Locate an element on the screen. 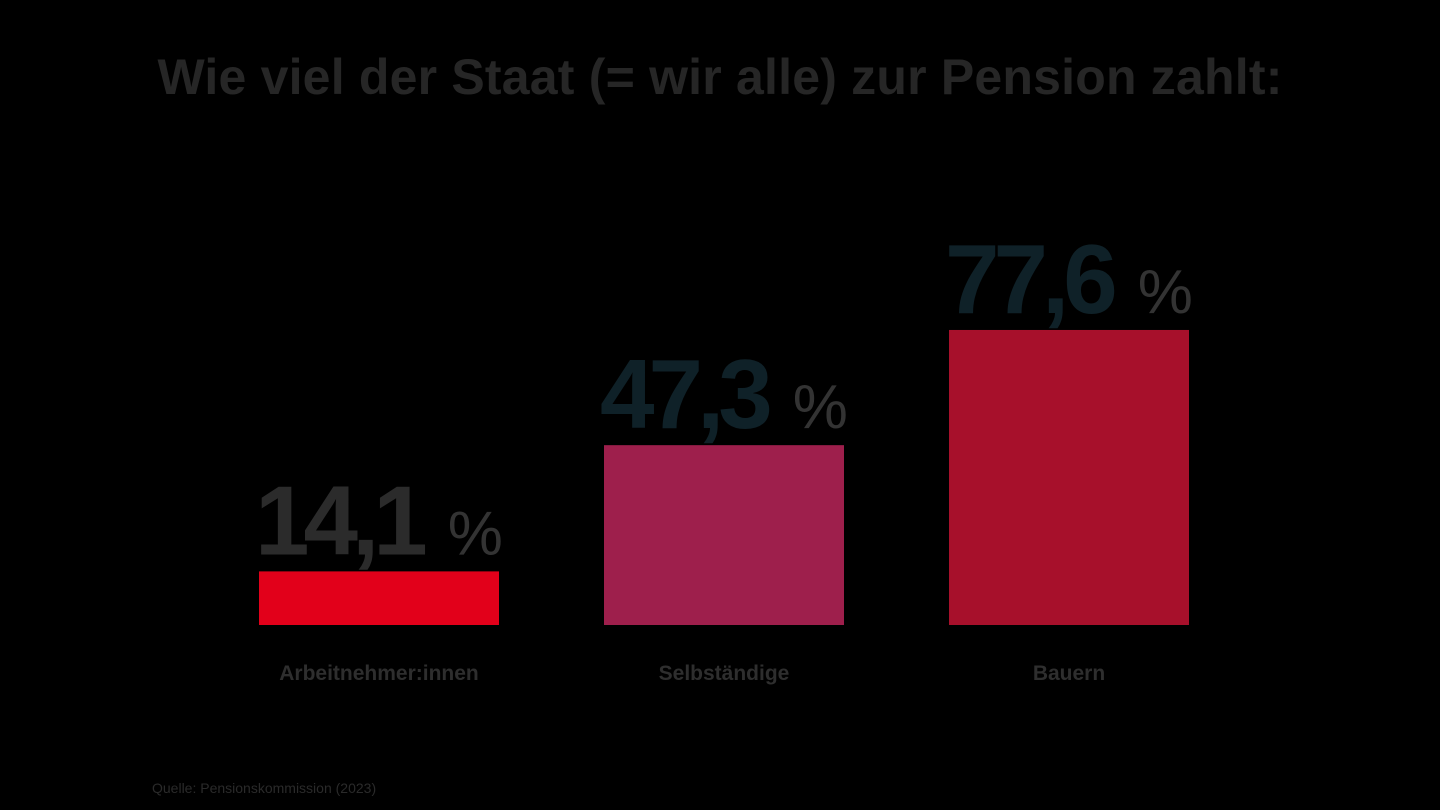  value-label-2: 47,3% is located at coordinates (724, 394).